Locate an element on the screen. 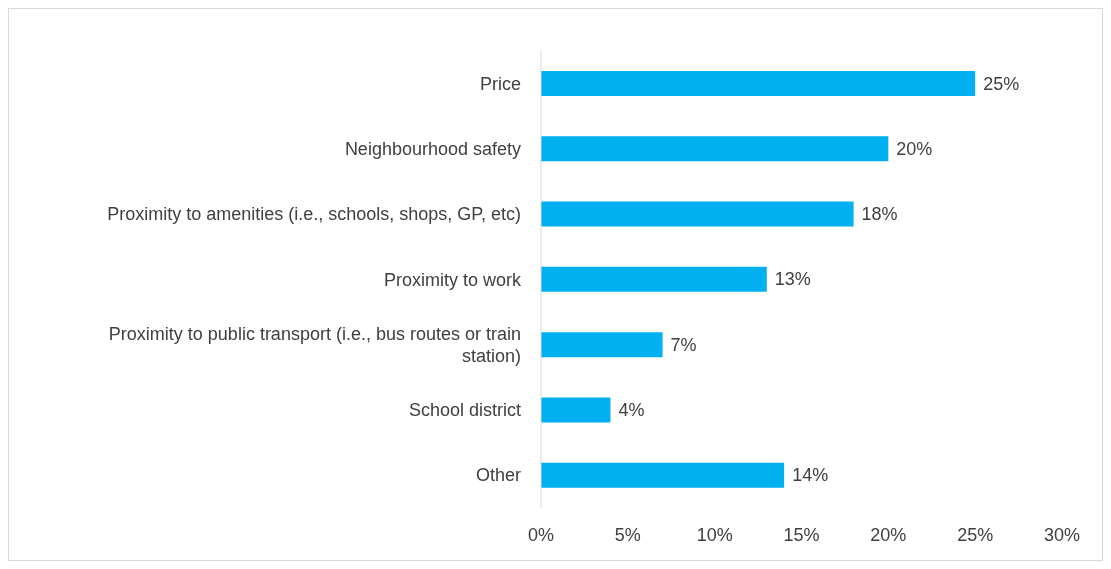  data-label: 7% is located at coordinates (683, 344).